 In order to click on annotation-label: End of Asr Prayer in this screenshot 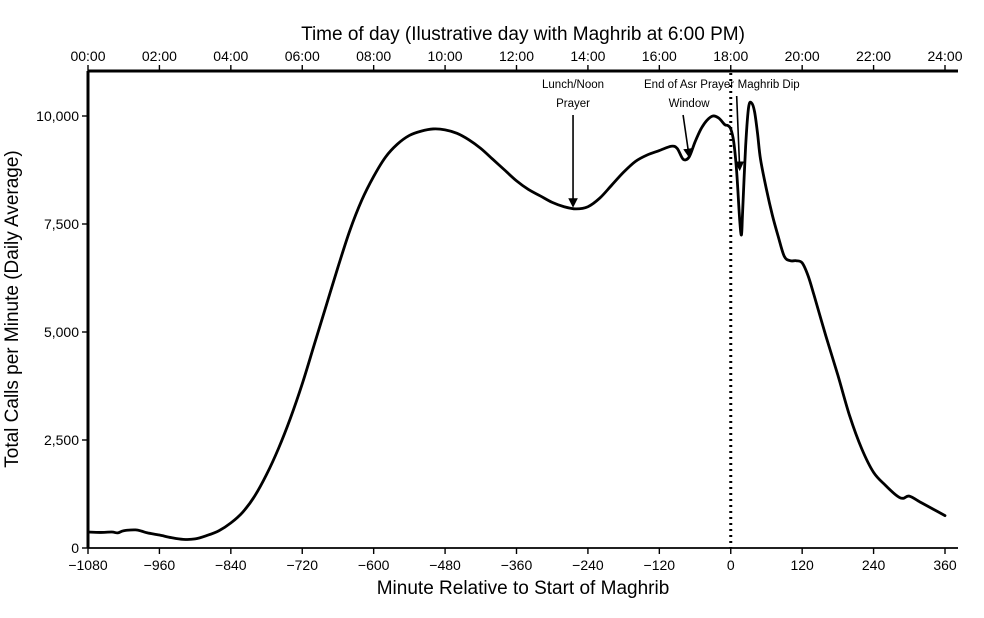, I will do `click(689, 85)`.